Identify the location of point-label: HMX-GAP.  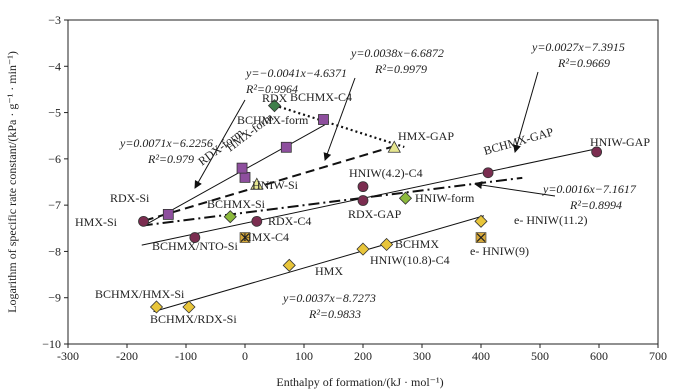
(426, 136).